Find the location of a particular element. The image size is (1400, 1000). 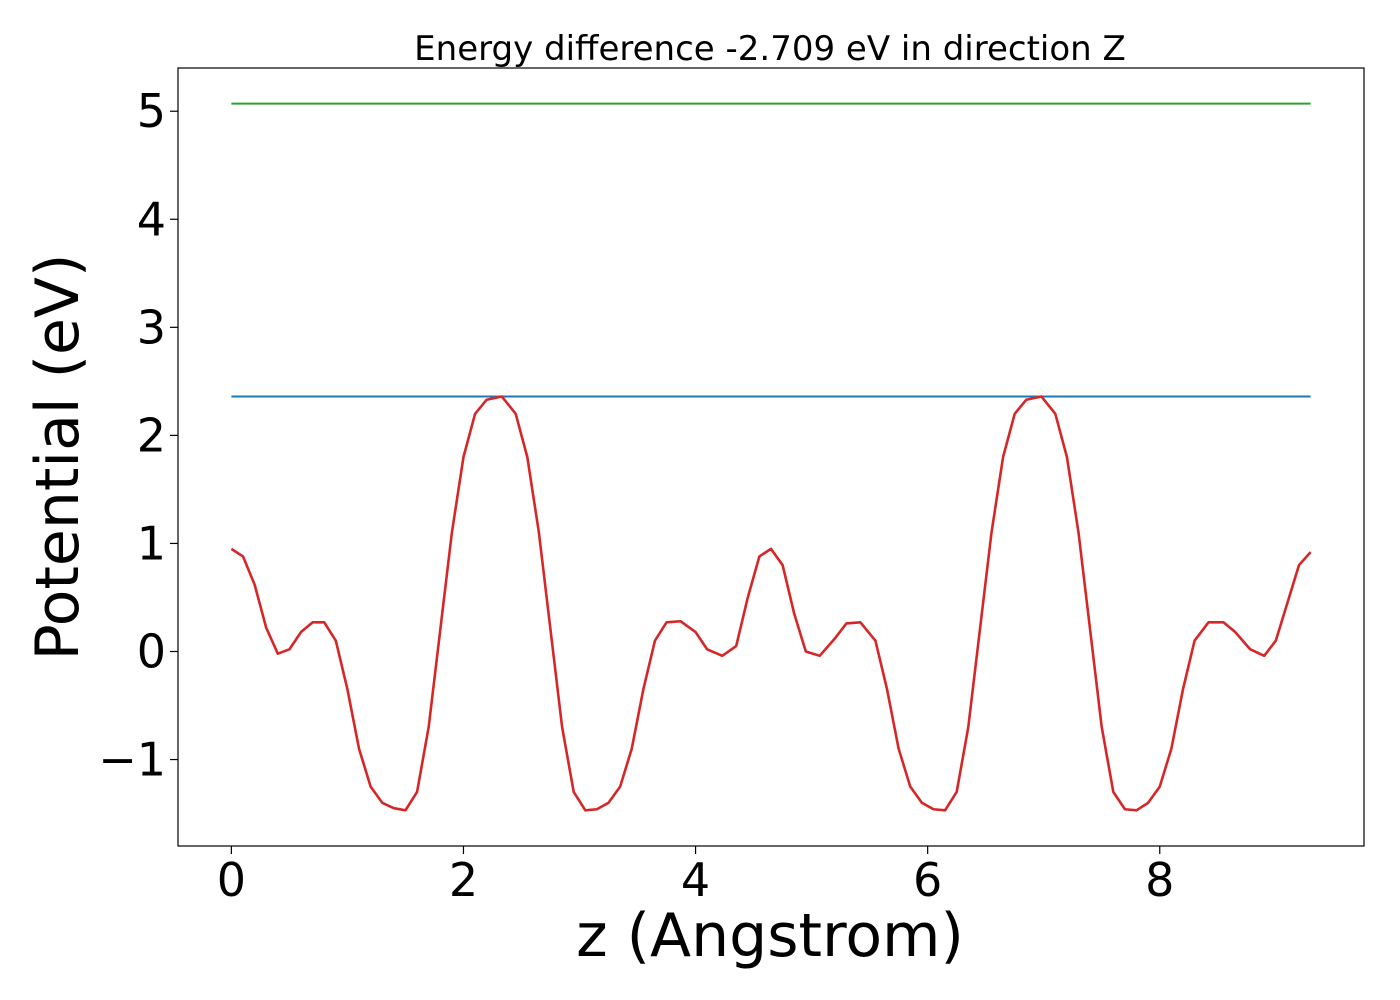

x-tick-label: 8 is located at coordinates (1159, 880).